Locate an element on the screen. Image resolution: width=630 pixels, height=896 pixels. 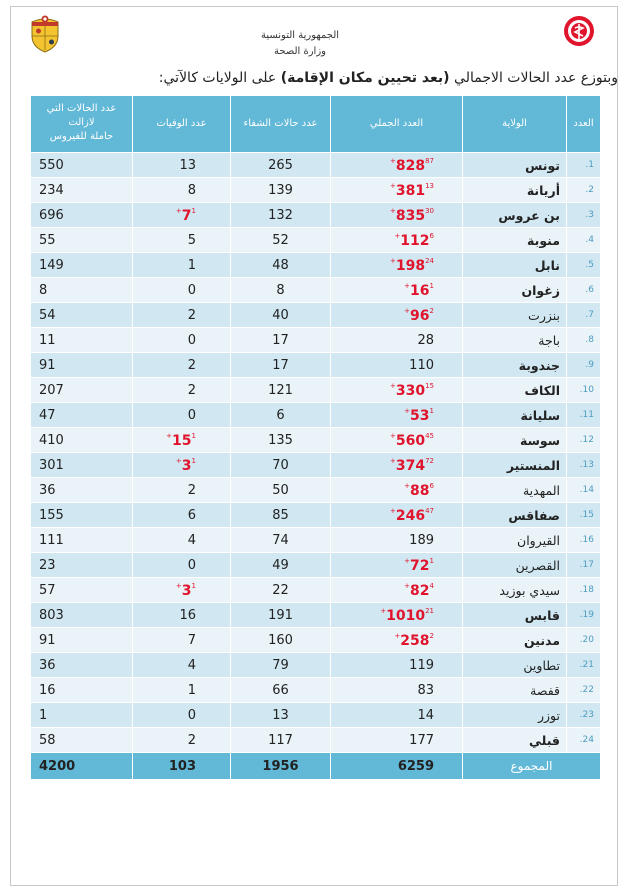
table-row: 1. تونس 82887+ 265 13 550 is located at coordinates (315, 165).